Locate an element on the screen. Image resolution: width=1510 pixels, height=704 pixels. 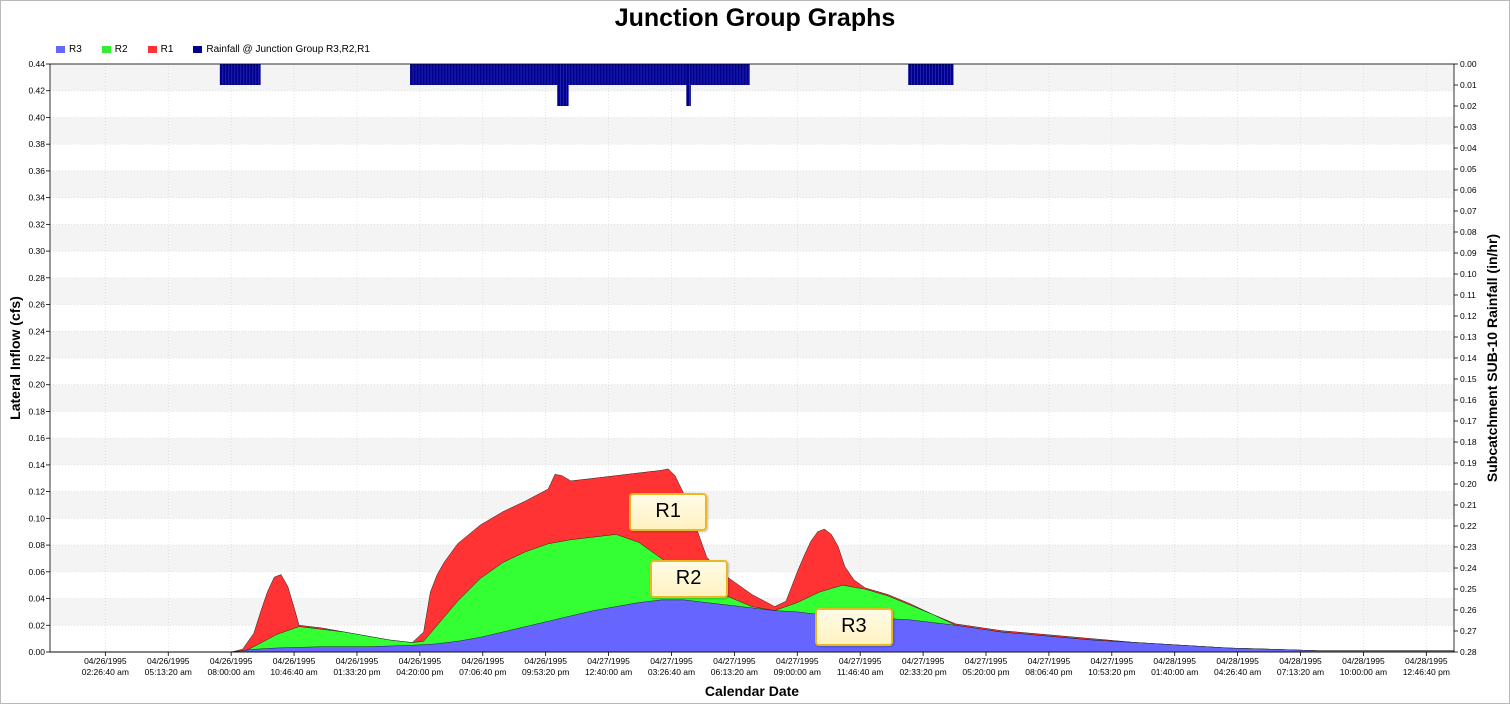
x-tick-time-label: 12:40:00 am is located at coordinates (608, 672).